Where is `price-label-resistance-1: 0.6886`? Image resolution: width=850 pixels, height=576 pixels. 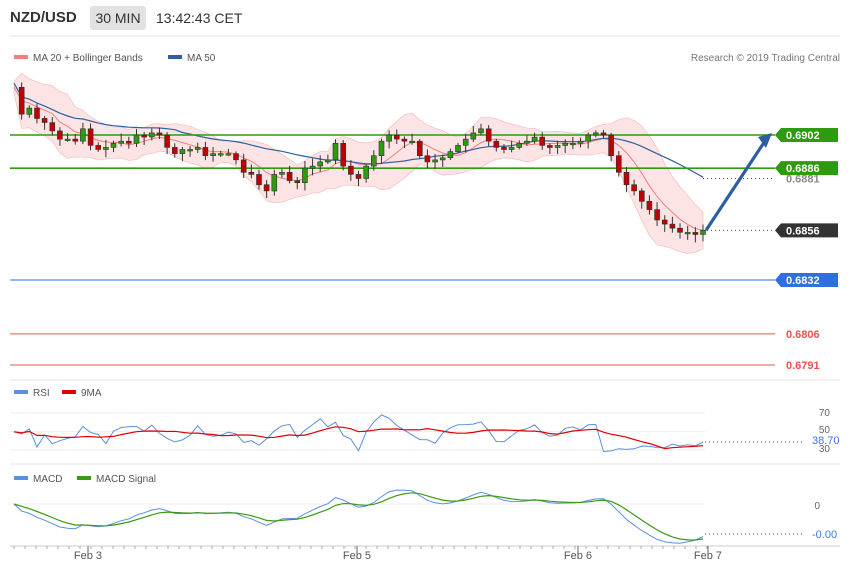
price-label-resistance-1: 0.6886 is located at coordinates (806, 168).